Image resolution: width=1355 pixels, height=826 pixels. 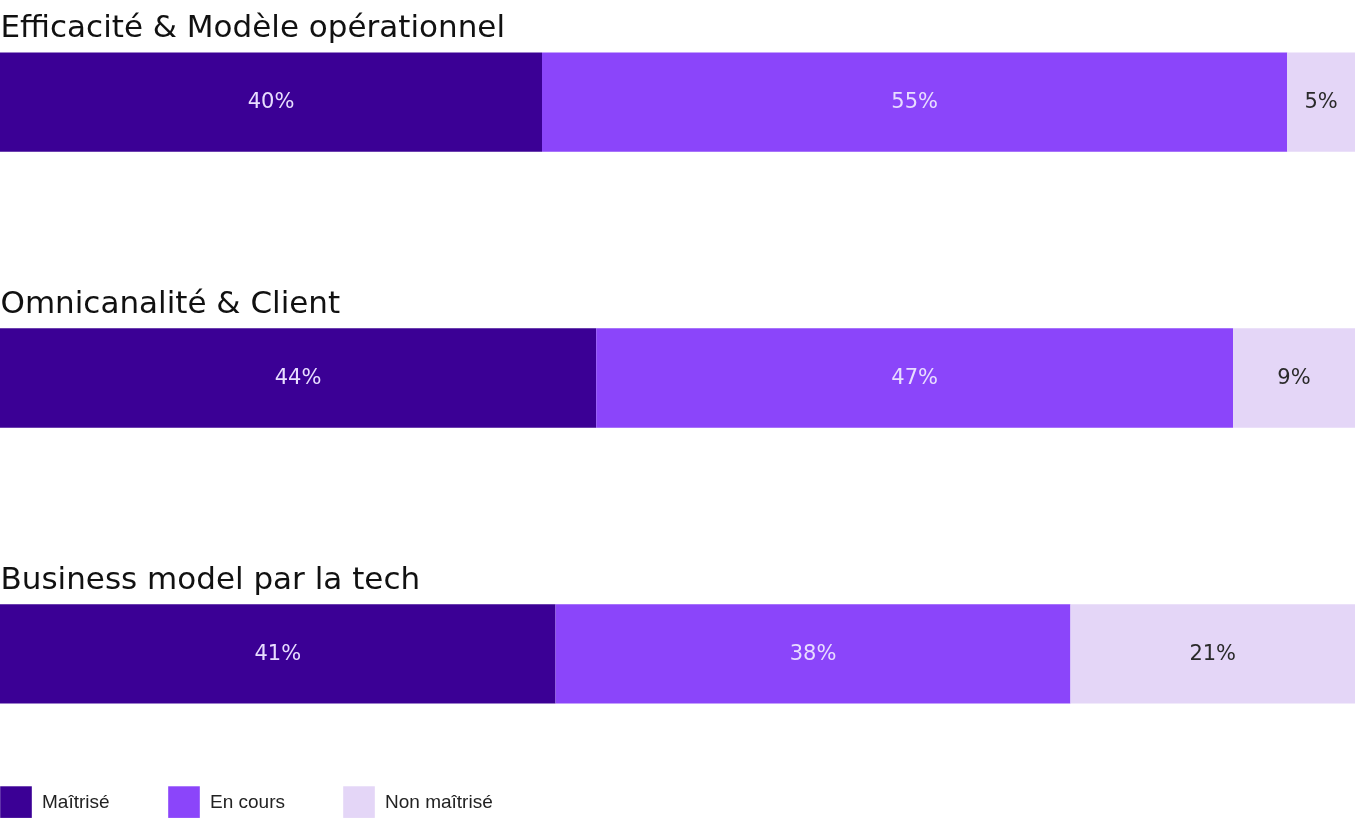 I want to click on data-label: 55%, so click(x=914, y=101).